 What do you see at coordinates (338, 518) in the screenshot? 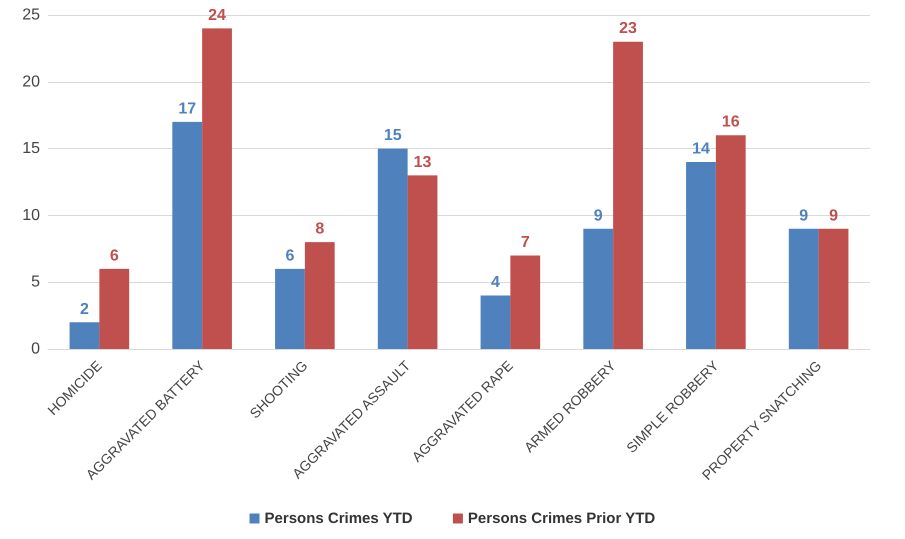
I see `legend-label: Persons Crimes YTD` at bounding box center [338, 518].